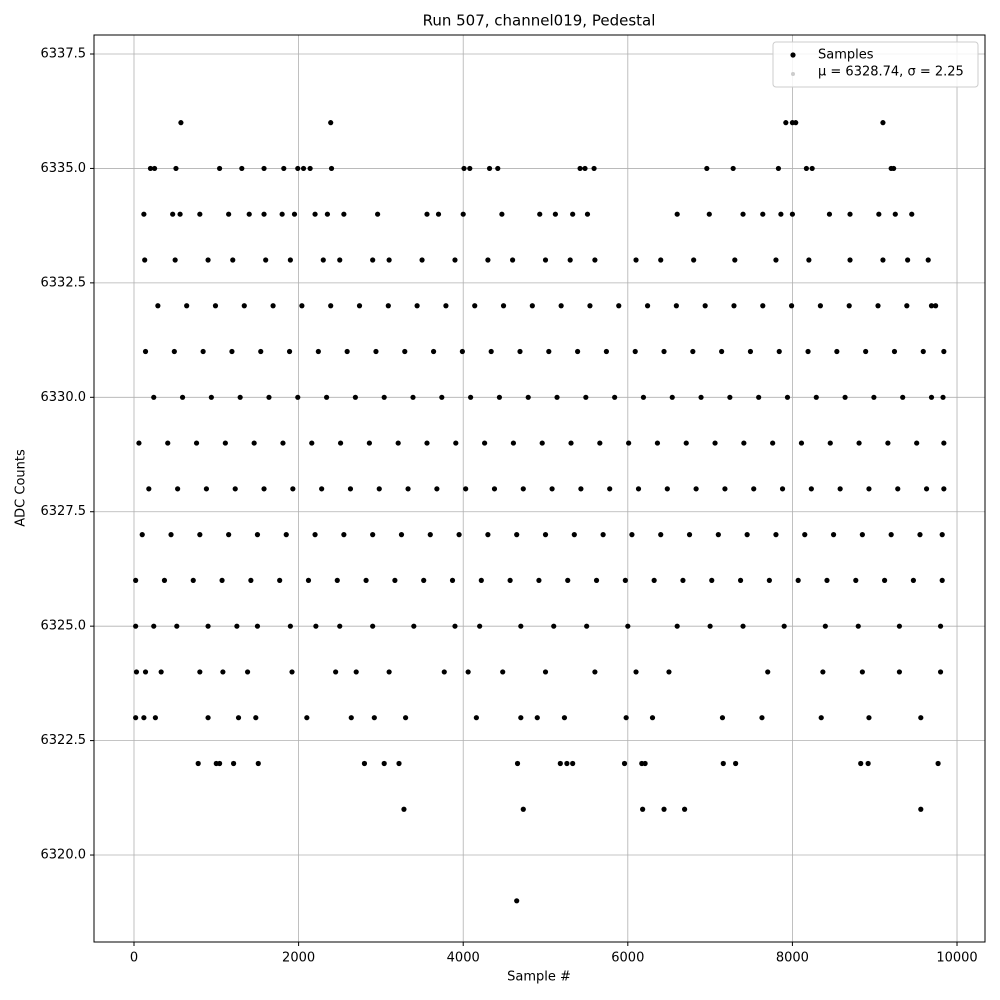  Describe the element at coordinates (875, 64) in the screenshot. I see `legend-box` at that location.